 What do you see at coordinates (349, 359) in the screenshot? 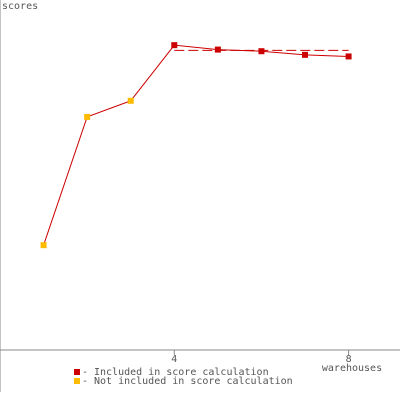
I see `x-tick-label: 8` at bounding box center [349, 359].